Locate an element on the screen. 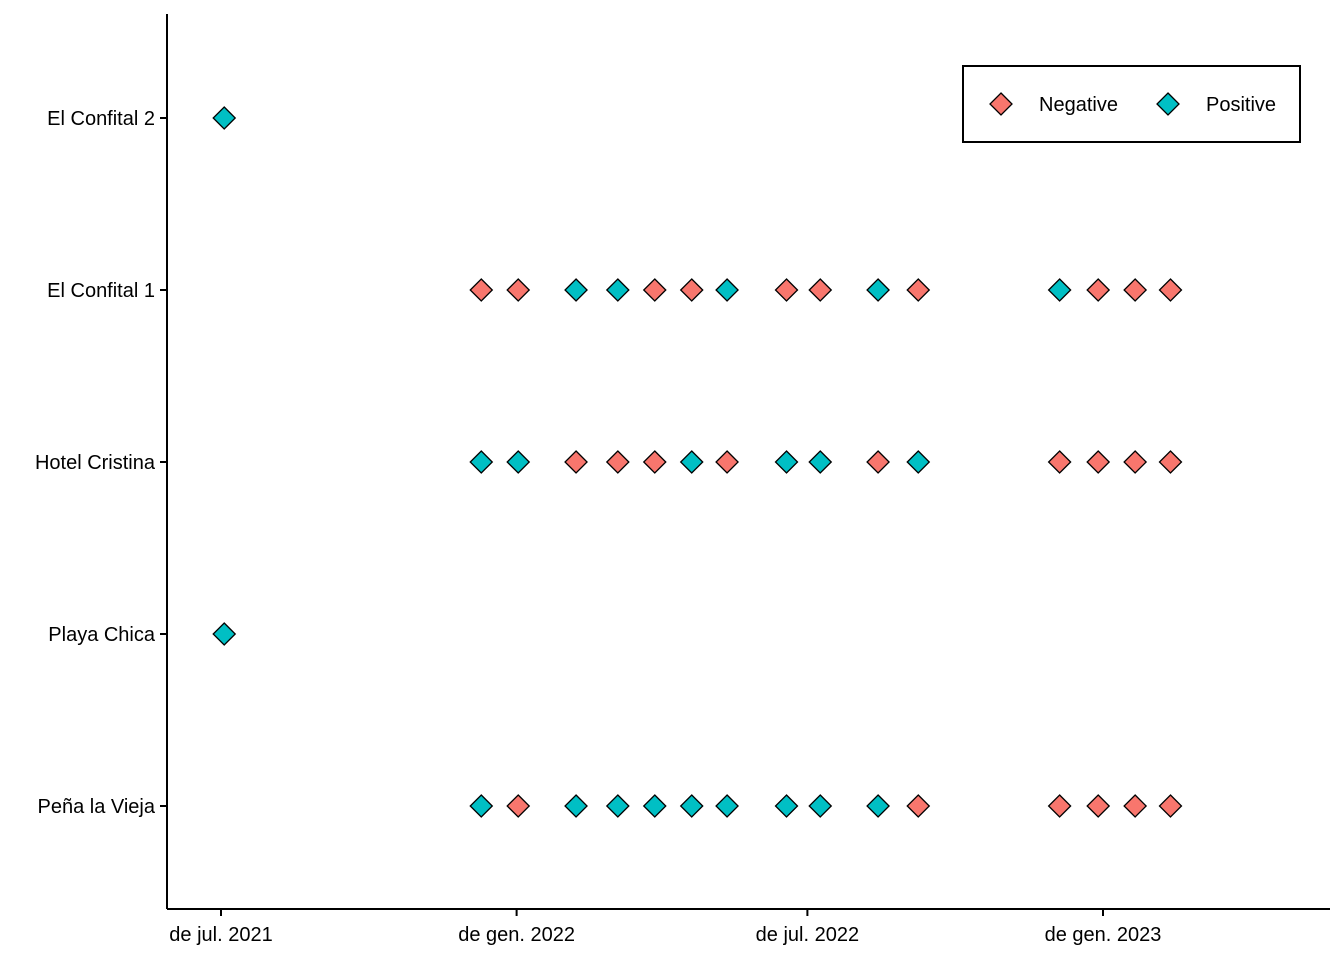 The height and width of the screenshot is (960, 1344). legend-label-positive: Positive is located at coordinates (1241, 105).